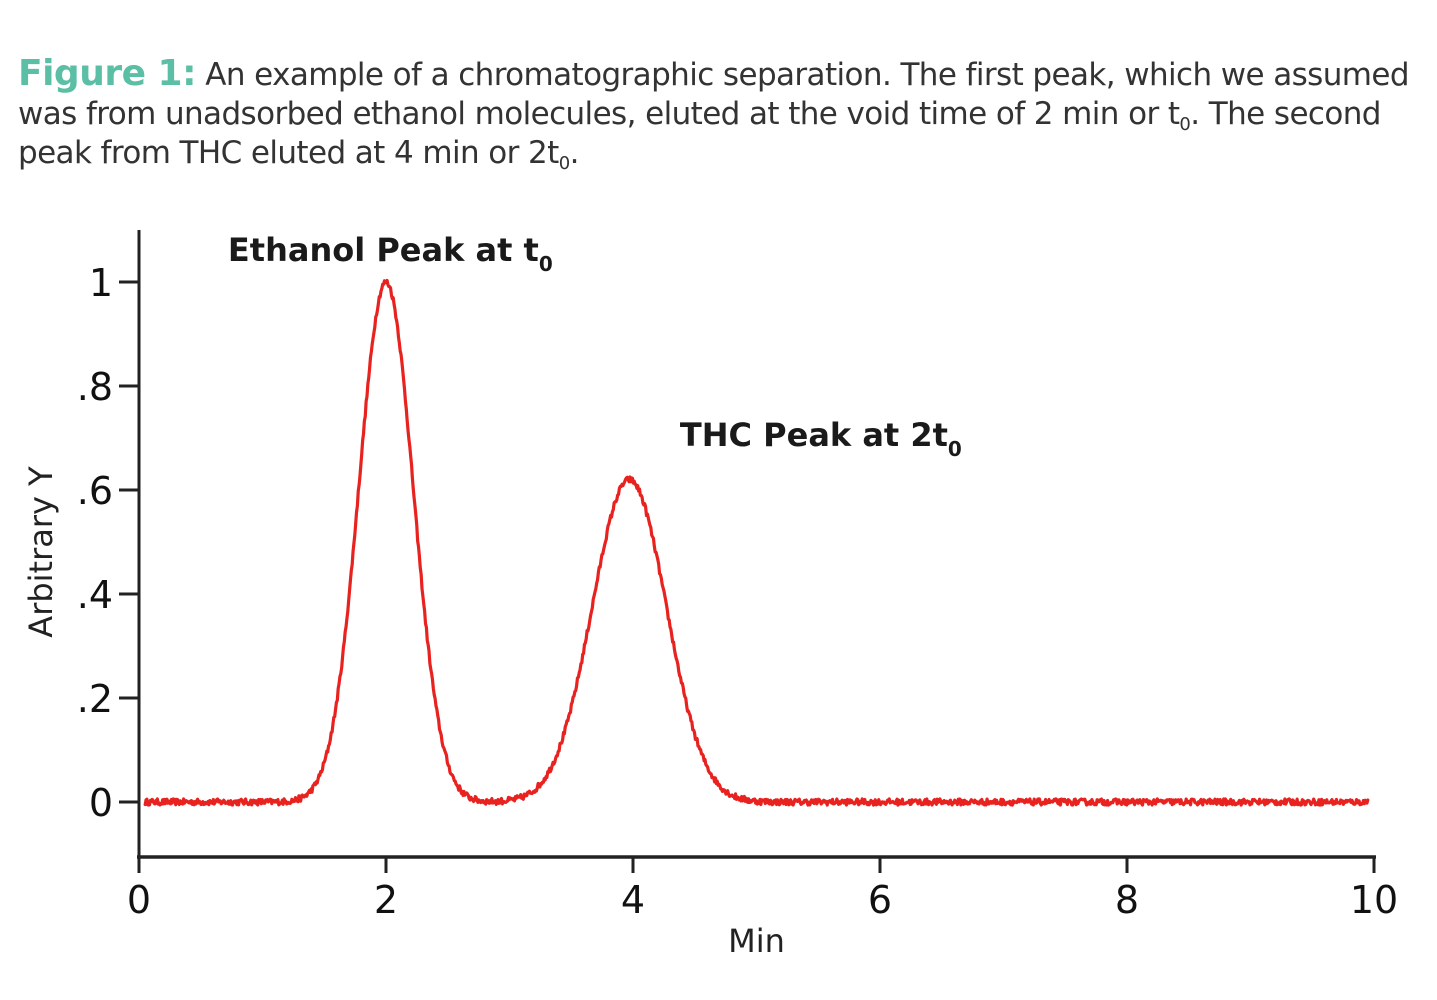 The image size is (1437, 1000). I want to click on figure-label: Figure 1:, so click(107, 73).